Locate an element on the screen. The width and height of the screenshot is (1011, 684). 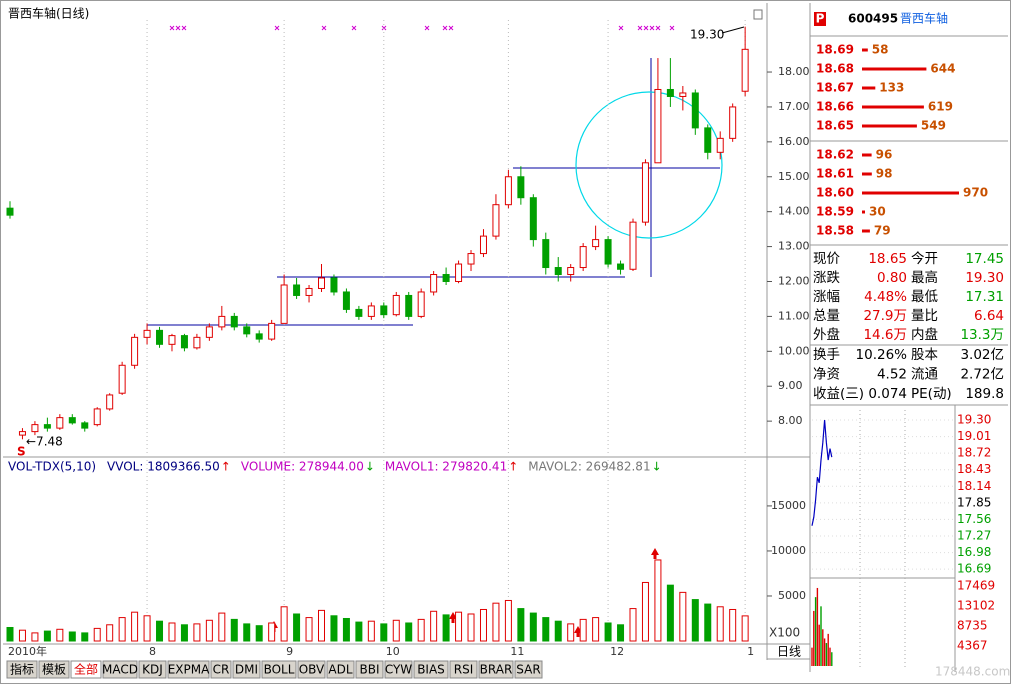
quote-label: 流通 is located at coordinates (925, 375).